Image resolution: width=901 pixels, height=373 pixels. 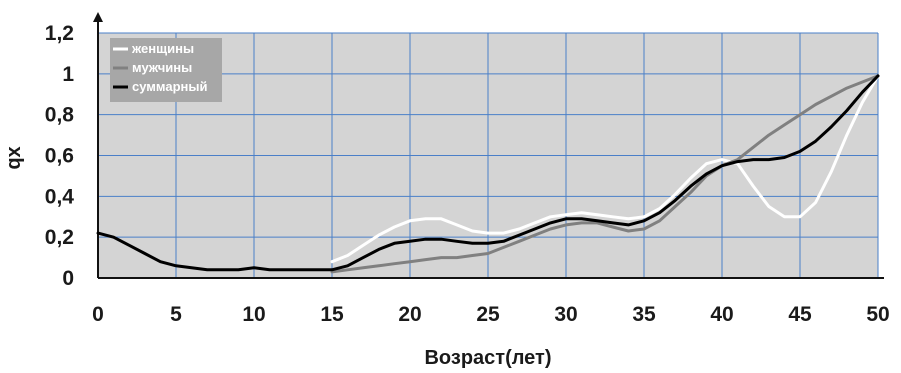 What do you see at coordinates (60, 115) in the screenshot?
I see `y-tick-label: 0,8` at bounding box center [60, 115].